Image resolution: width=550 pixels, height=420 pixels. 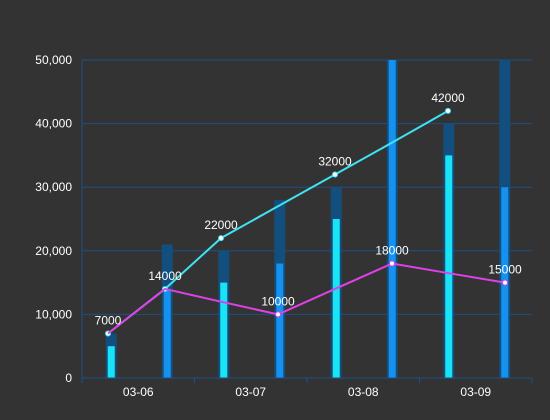 What do you see at coordinates (165, 276) in the screenshot?
I see `data-label: 14000` at bounding box center [165, 276].